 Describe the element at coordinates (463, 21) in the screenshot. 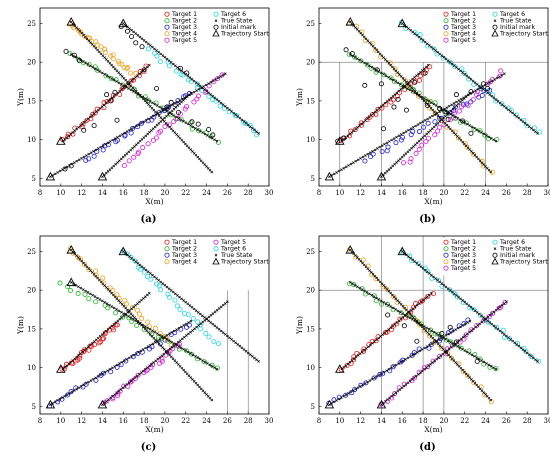

I see `legend-label: Target 2` at that location.